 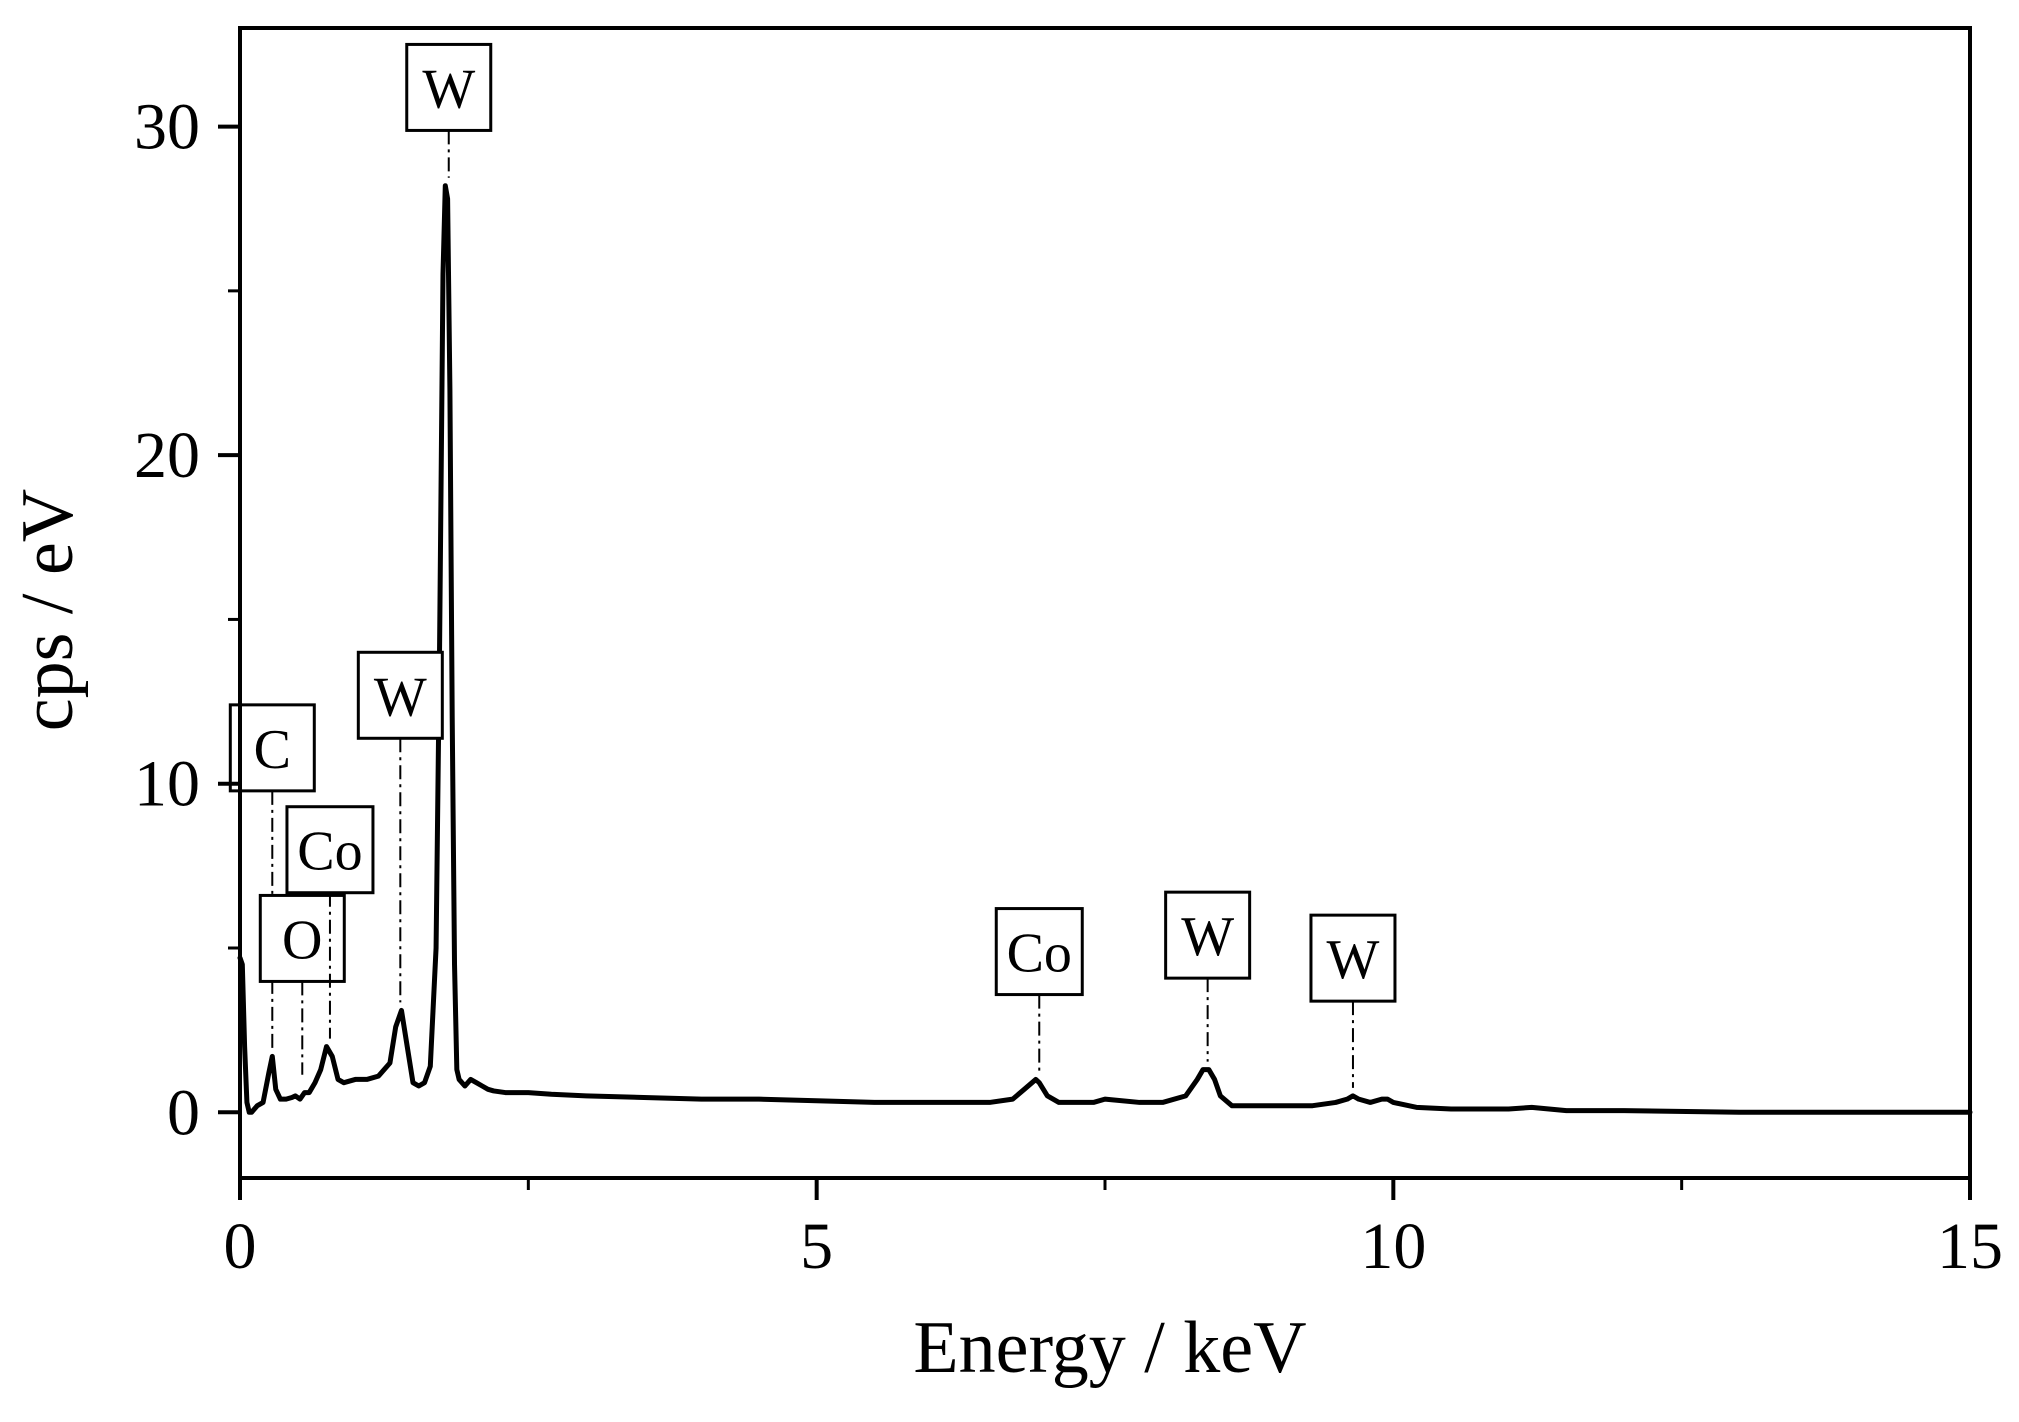 I want to click on x-tick-label: 0, so click(x=240, y=1246).